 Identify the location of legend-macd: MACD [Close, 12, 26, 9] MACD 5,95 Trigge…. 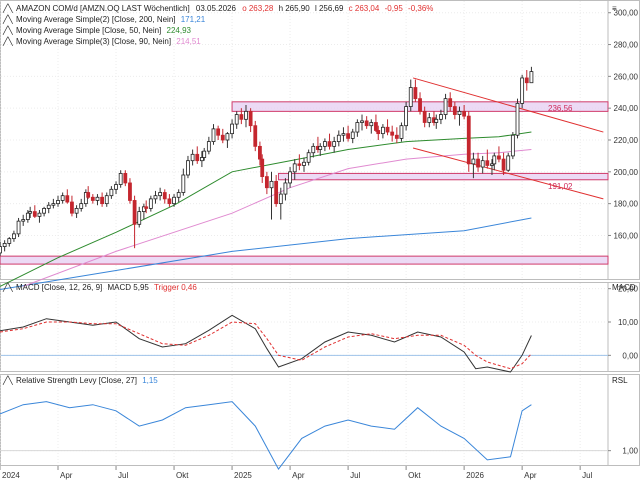
(106, 287).